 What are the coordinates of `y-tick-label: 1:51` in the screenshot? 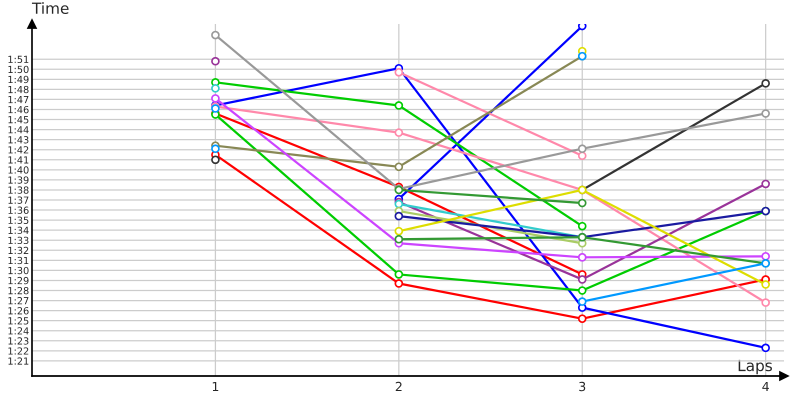 It's located at (18, 60).